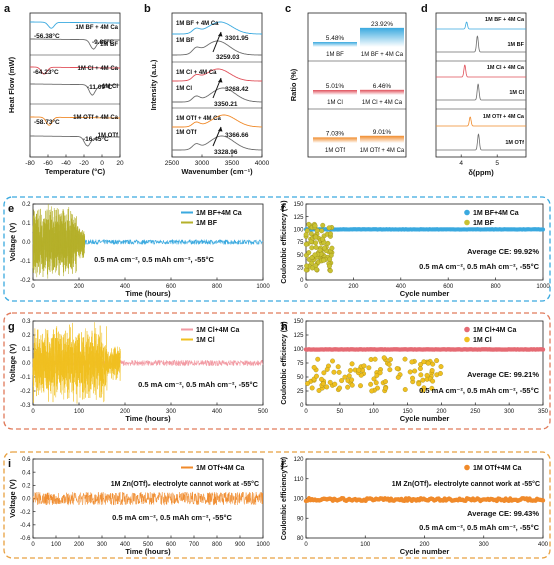  I want to click on x-tick-label: 2500, so click(172, 163).